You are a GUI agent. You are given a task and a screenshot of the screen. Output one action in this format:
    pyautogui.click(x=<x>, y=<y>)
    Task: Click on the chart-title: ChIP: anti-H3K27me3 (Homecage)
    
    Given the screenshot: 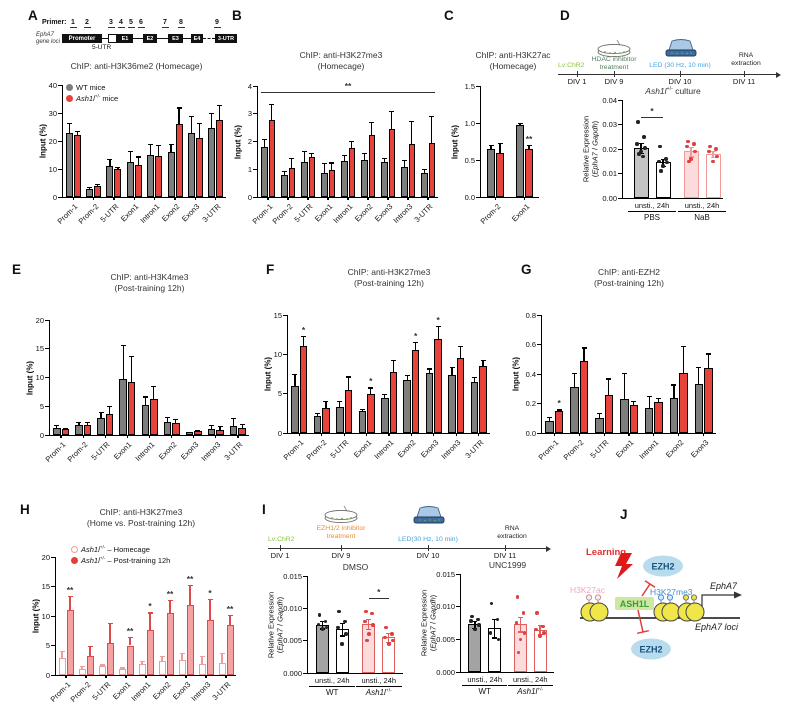 What is the action you would take?
    pyautogui.click(x=341, y=60)
    